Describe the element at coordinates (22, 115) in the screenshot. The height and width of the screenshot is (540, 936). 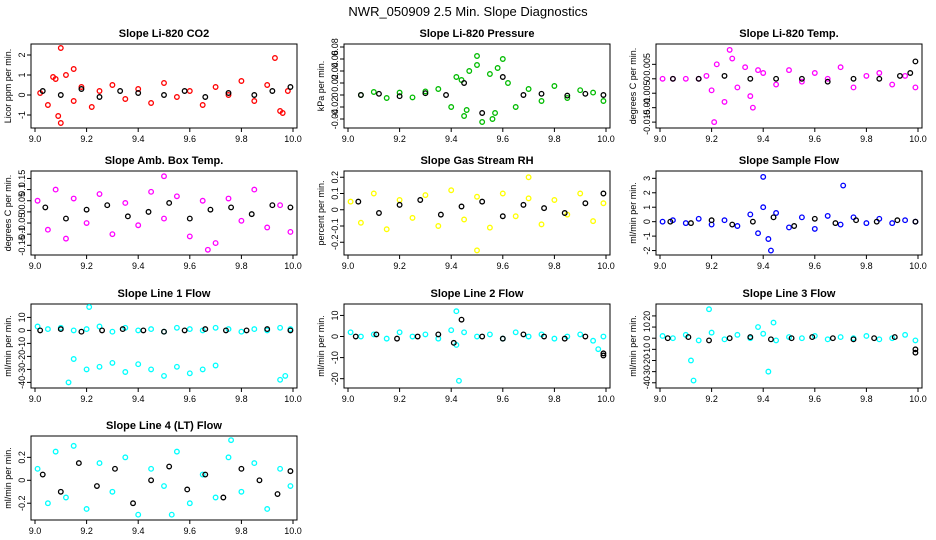
I see `y-tick-label: -1` at that location.